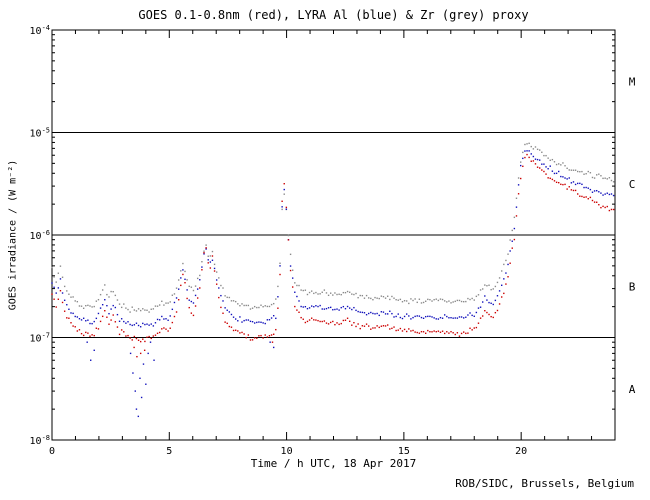  Describe the element at coordinates (404, 451) in the screenshot. I see `svg-text: 15` at that location.